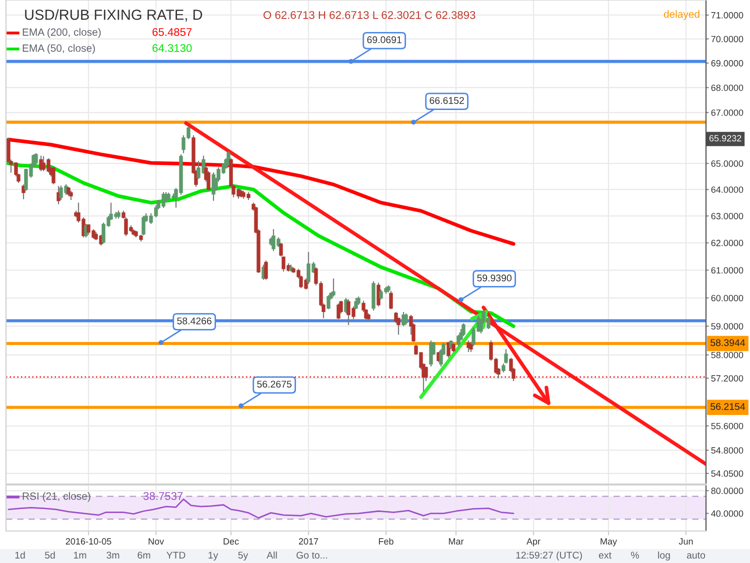 The image size is (750, 563). What do you see at coordinates (144, 555) in the screenshot?
I see `text: 6m` at bounding box center [144, 555].